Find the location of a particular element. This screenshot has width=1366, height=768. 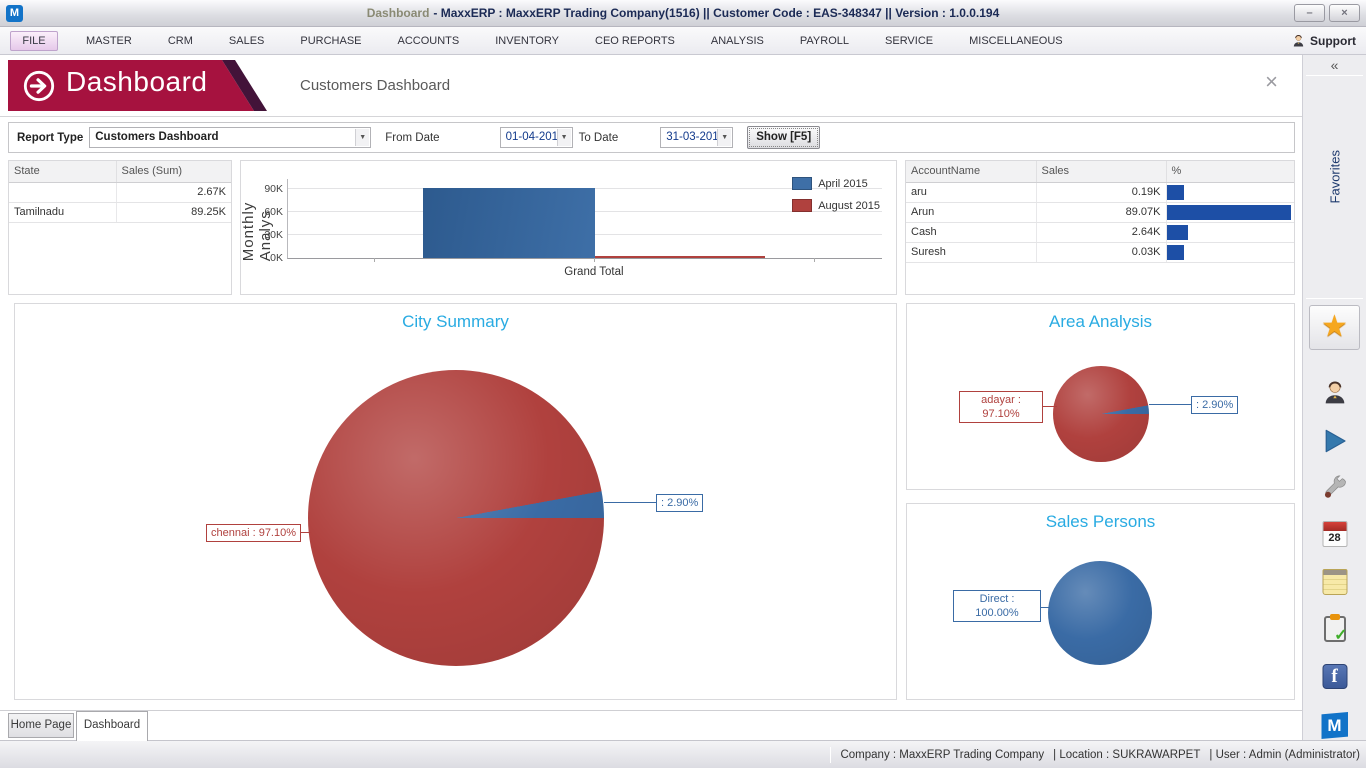

sales-cell: 0.19K is located at coordinates (1101, 192).